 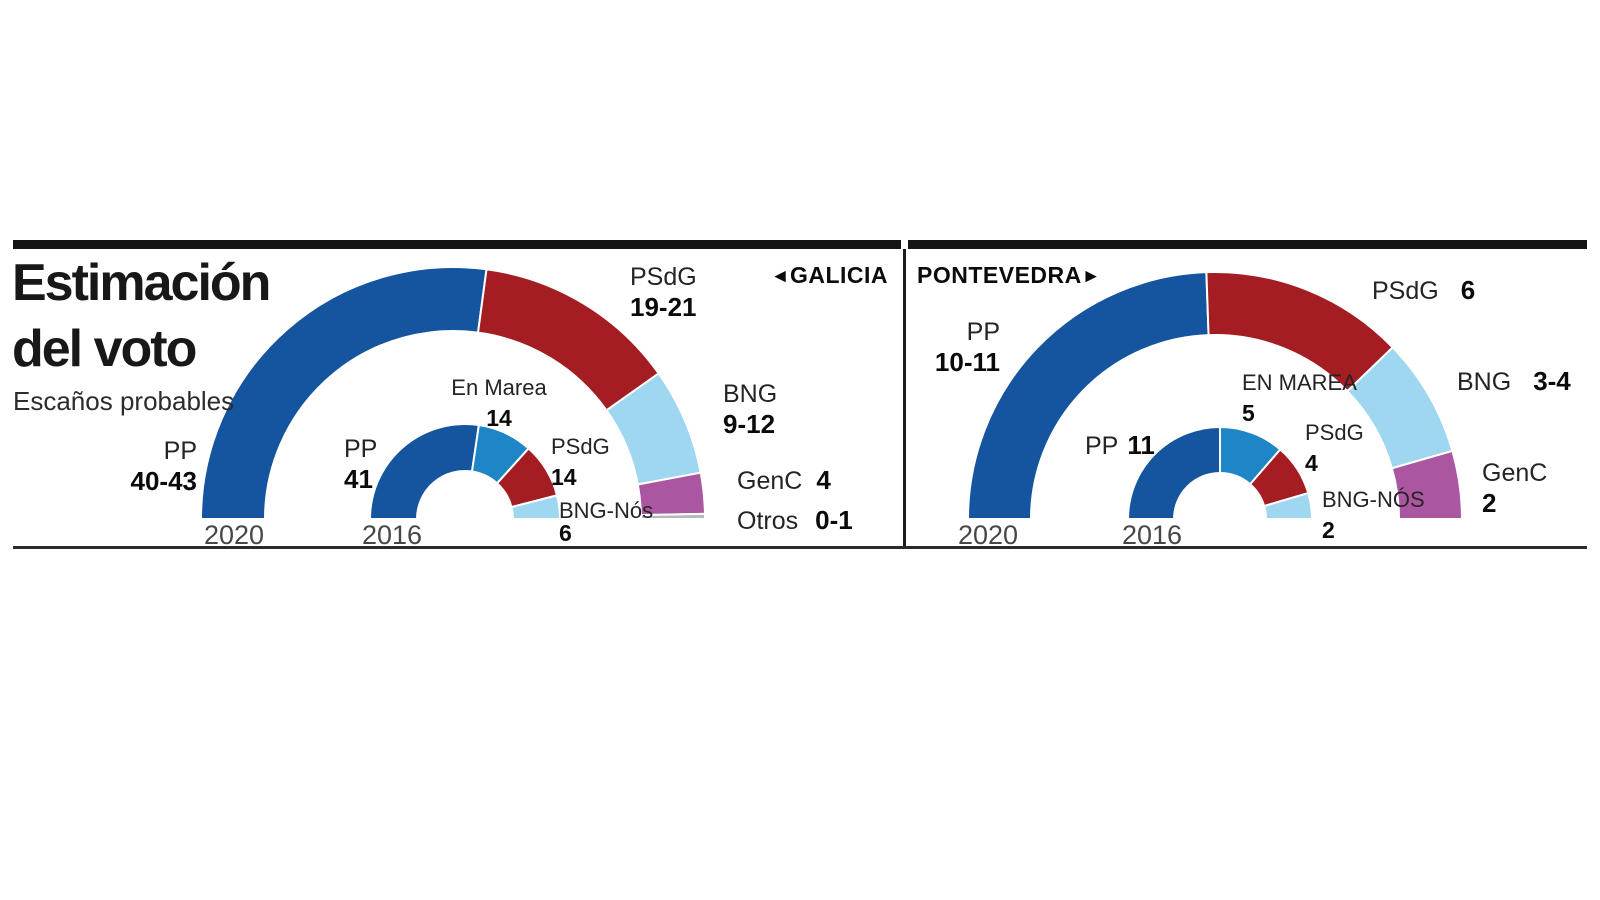 What do you see at coordinates (1248, 413) in the screenshot?
I see `party-seats: 5` at bounding box center [1248, 413].